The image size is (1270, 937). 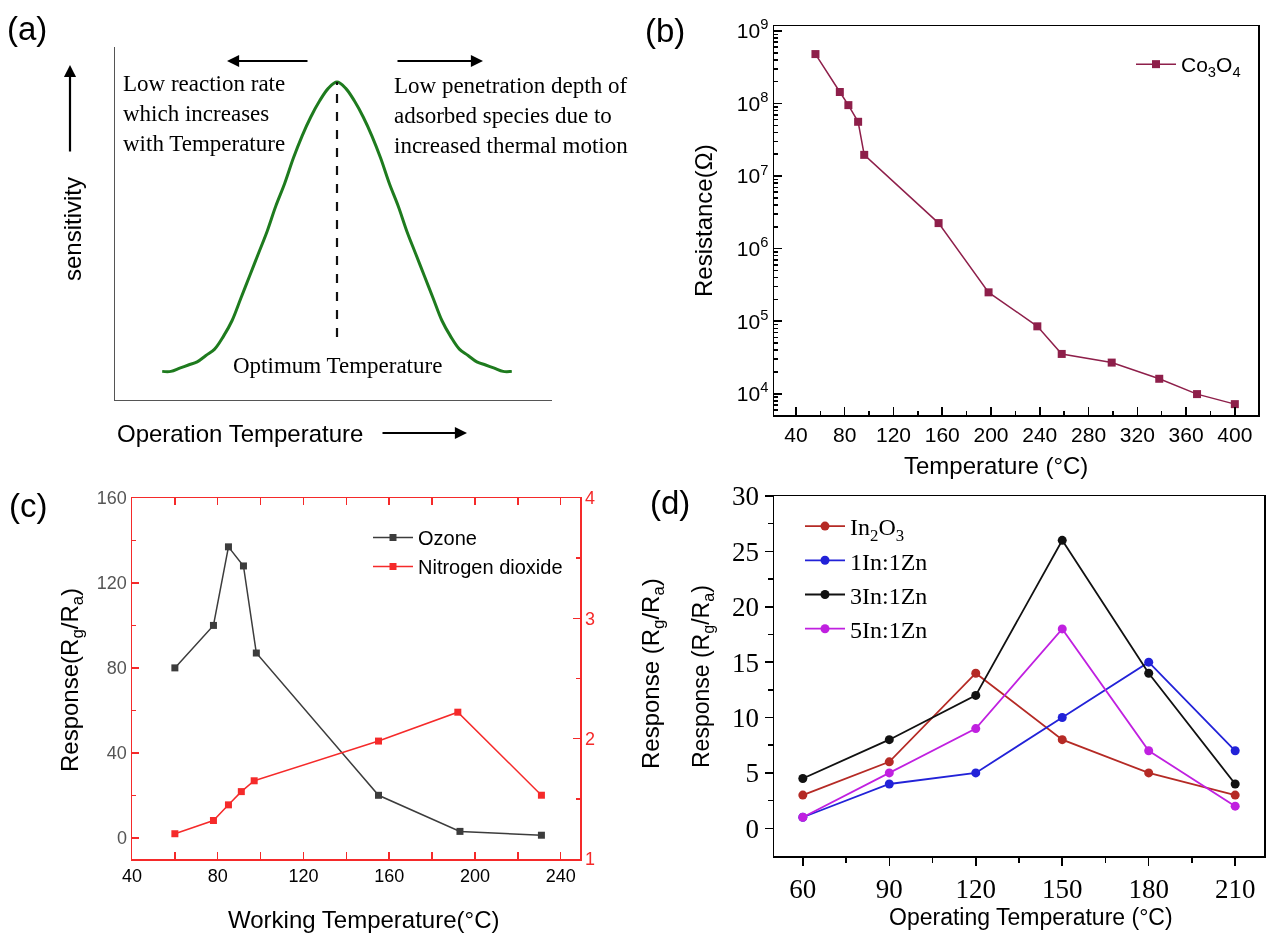 I want to click on y2-tick-label: 1, so click(x=590, y=859).